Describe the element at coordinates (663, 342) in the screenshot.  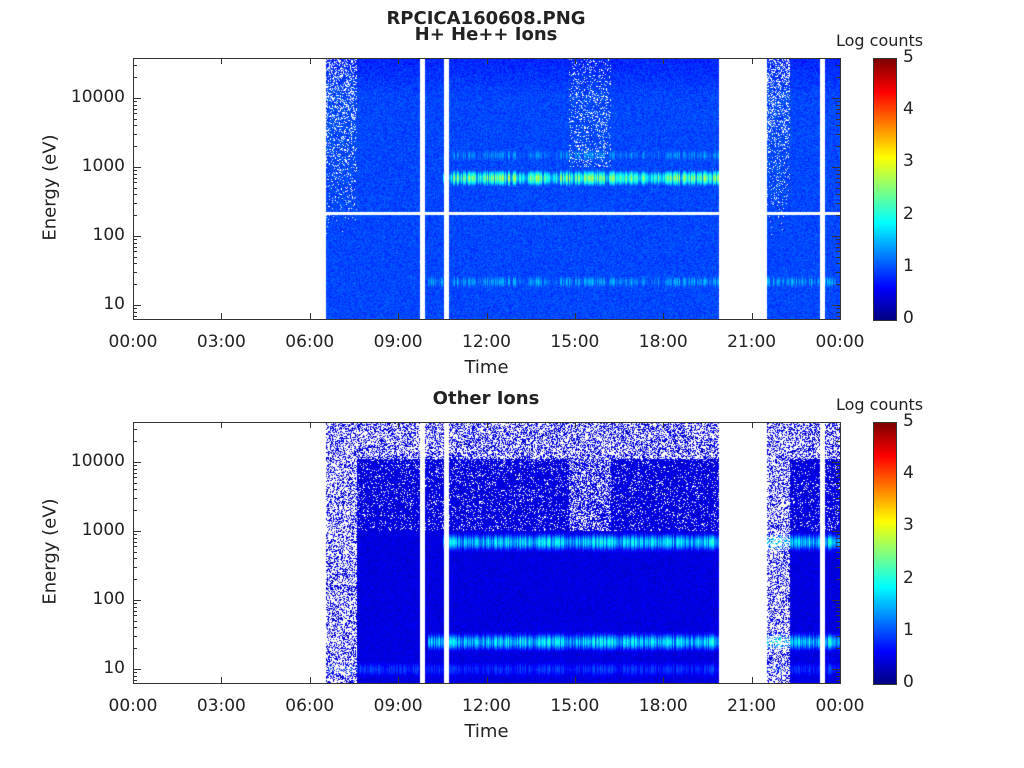
I see `x-tick-label: 18:00` at that location.